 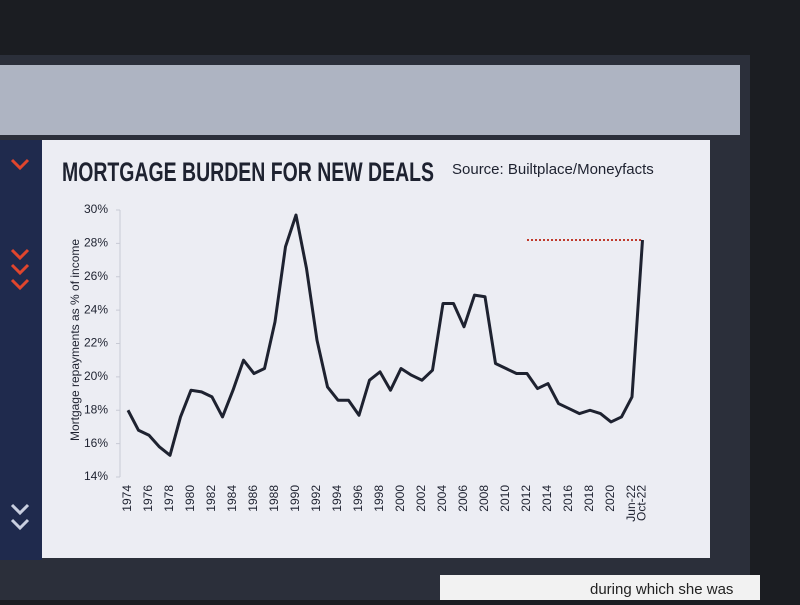 I want to click on x-tick-label: 2020, so click(x=610, y=498).